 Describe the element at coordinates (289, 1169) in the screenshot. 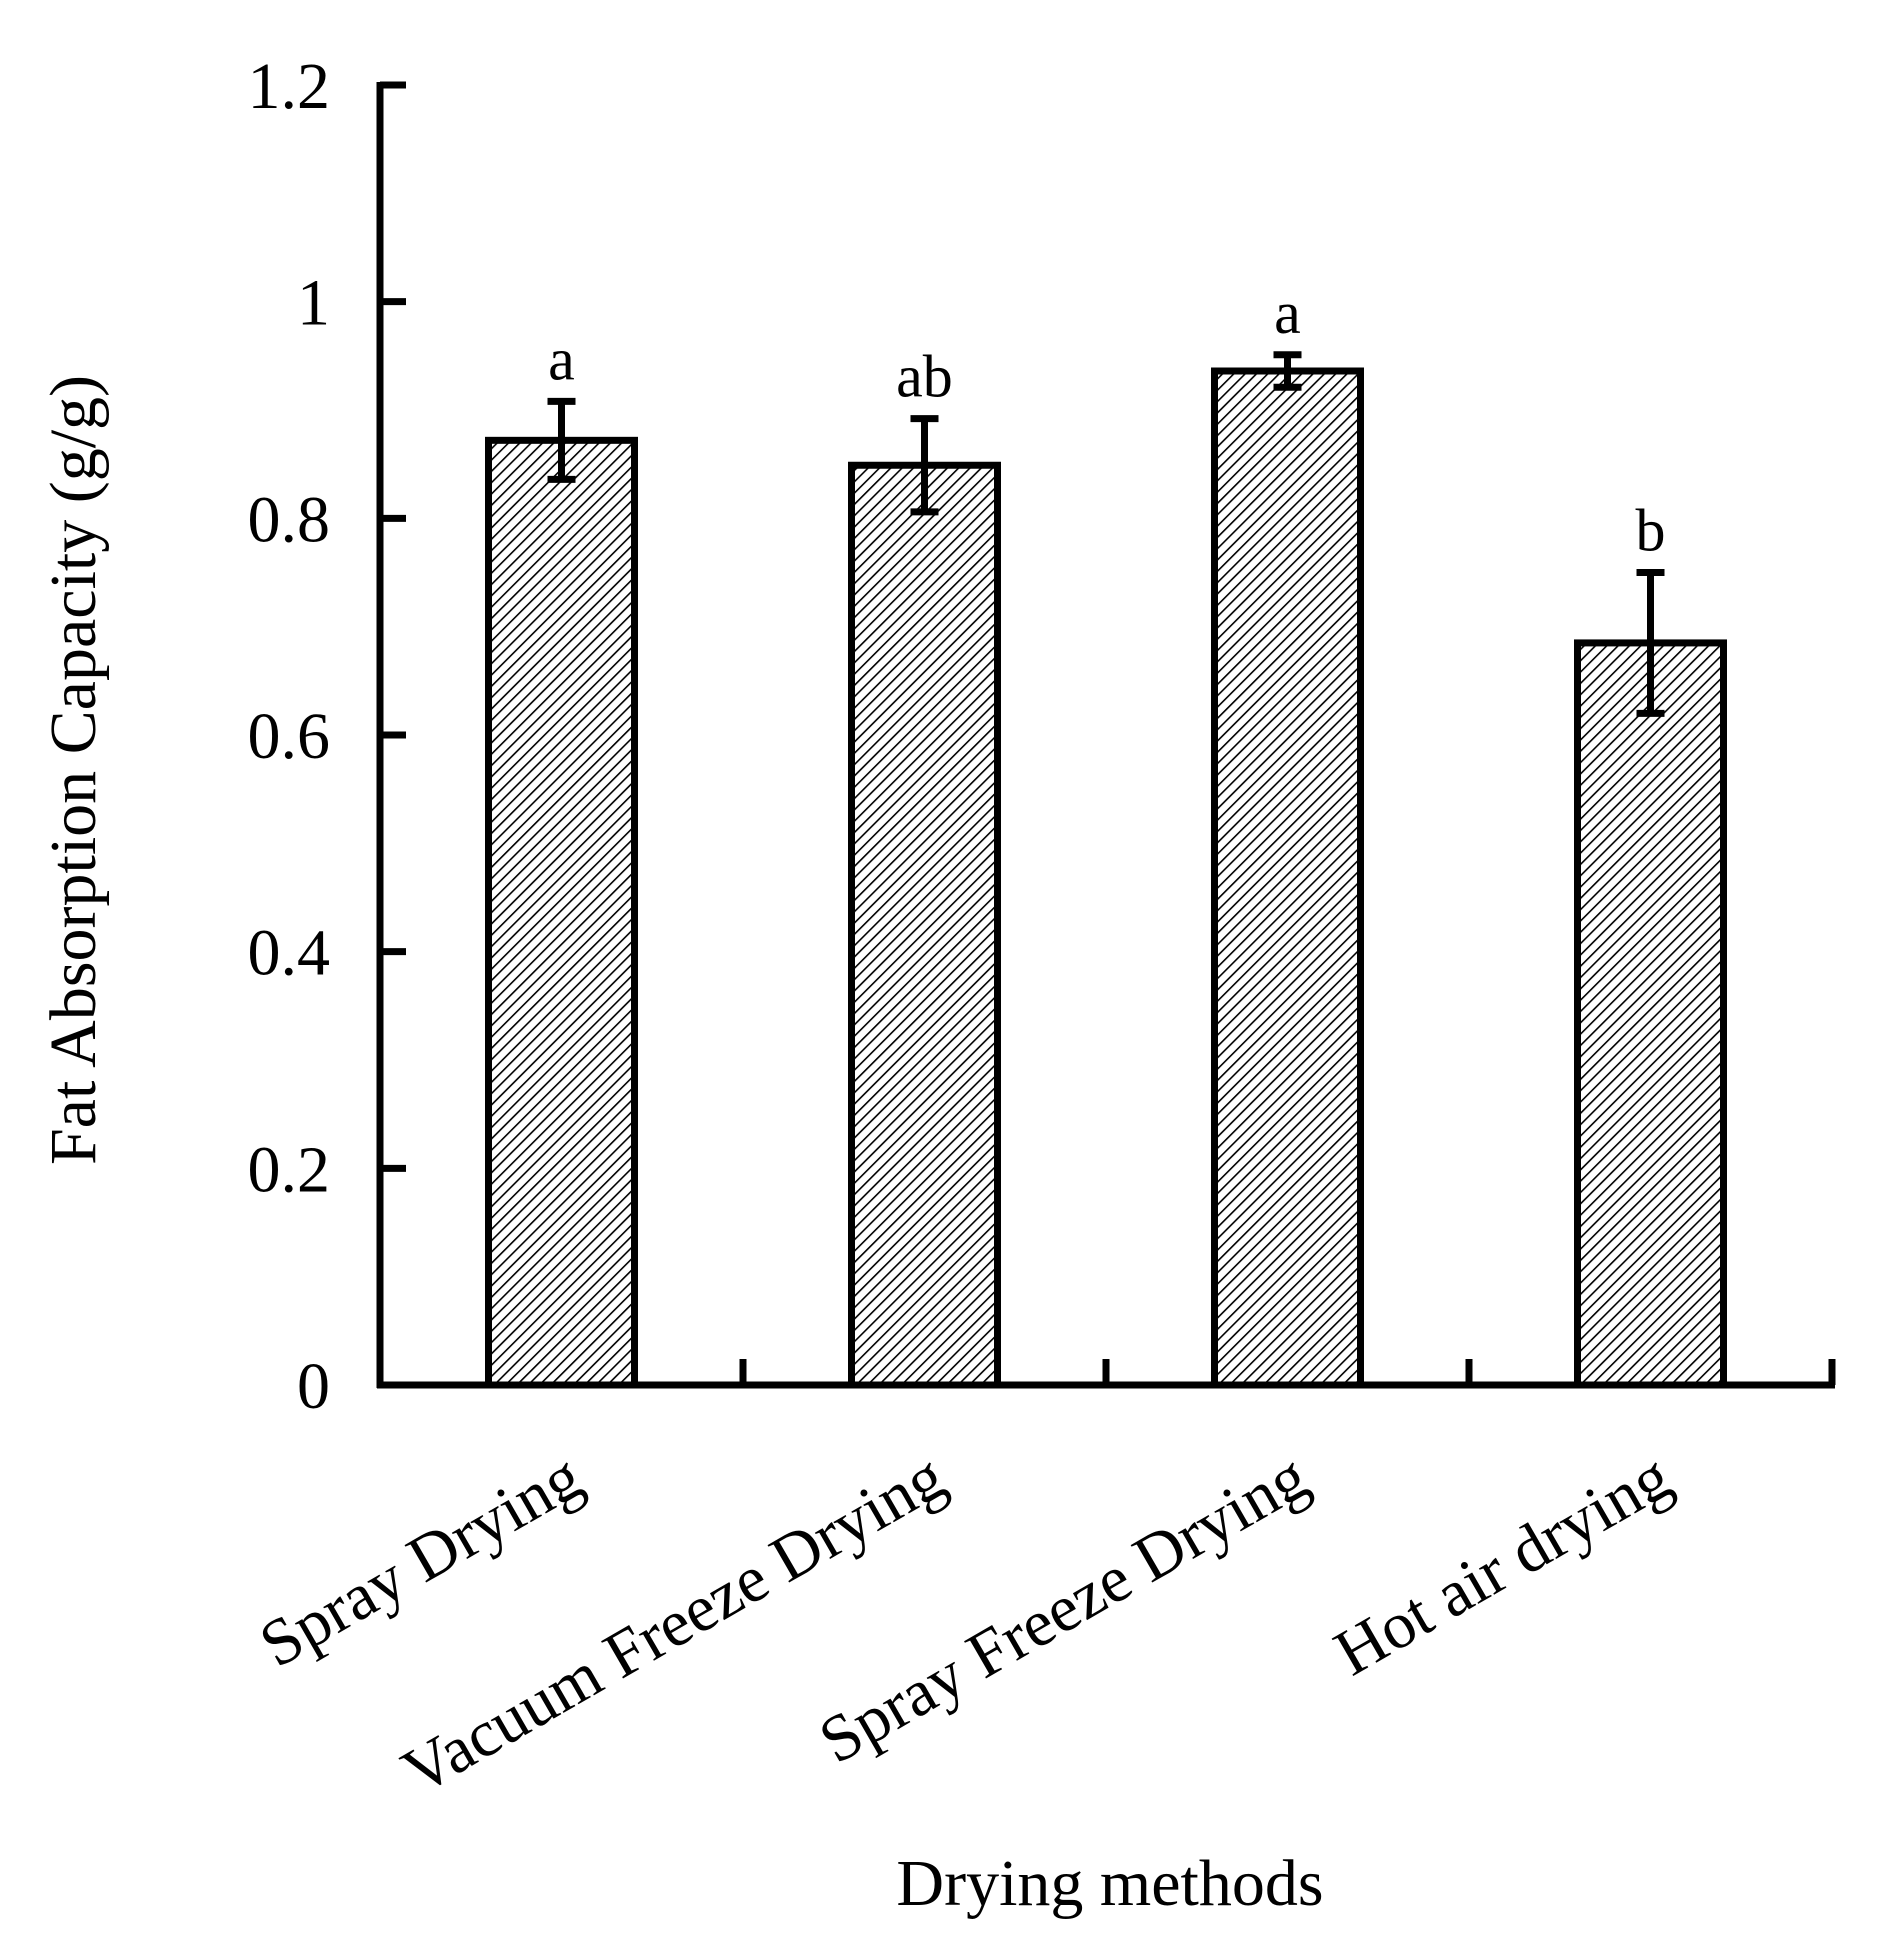

I see `y-tick-label: 0.2` at that location.